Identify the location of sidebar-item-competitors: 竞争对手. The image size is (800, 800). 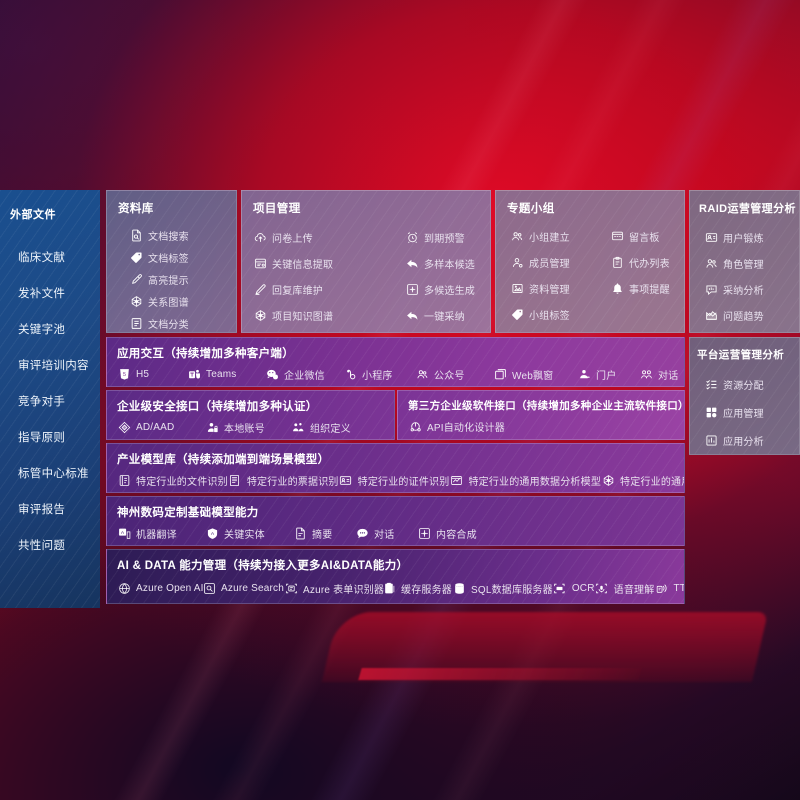
(42, 402).